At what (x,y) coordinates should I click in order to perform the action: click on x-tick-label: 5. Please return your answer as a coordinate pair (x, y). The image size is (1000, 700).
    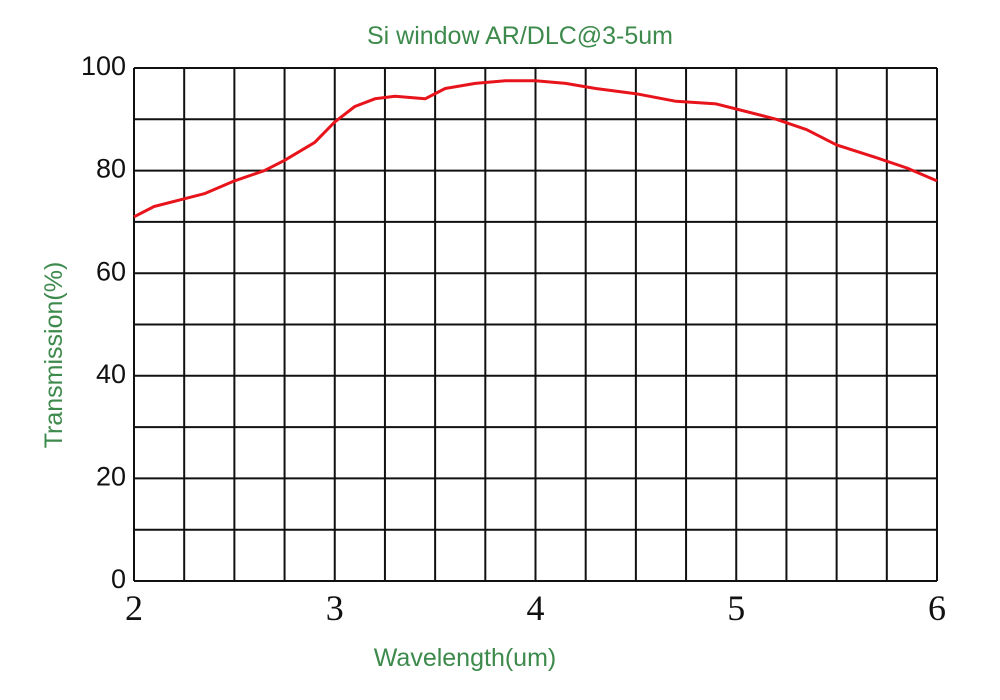
    Looking at the image, I should click on (736, 608).